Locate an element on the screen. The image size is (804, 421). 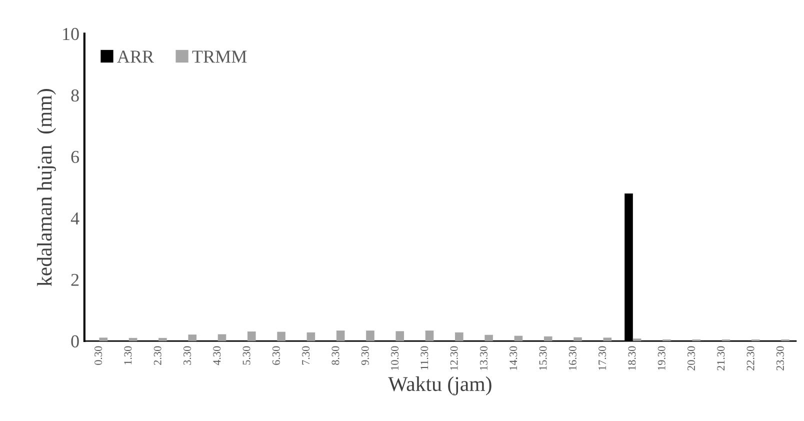
x-axis-title: Waktu (jam) is located at coordinates (440, 386).